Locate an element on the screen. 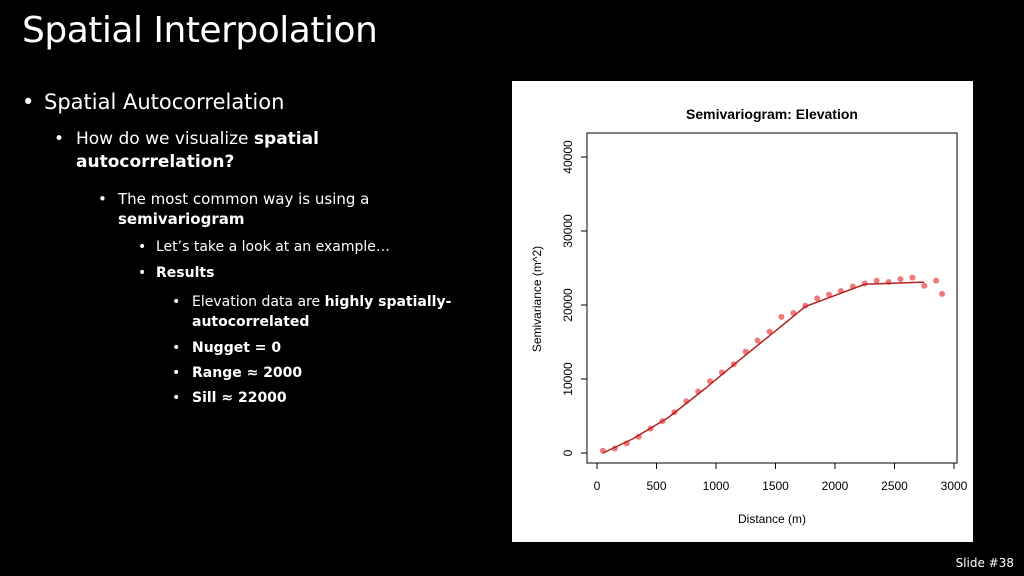 The width and height of the screenshot is (1024, 576). bullet-level5: • Range ≈ 2000 is located at coordinates (237, 373).